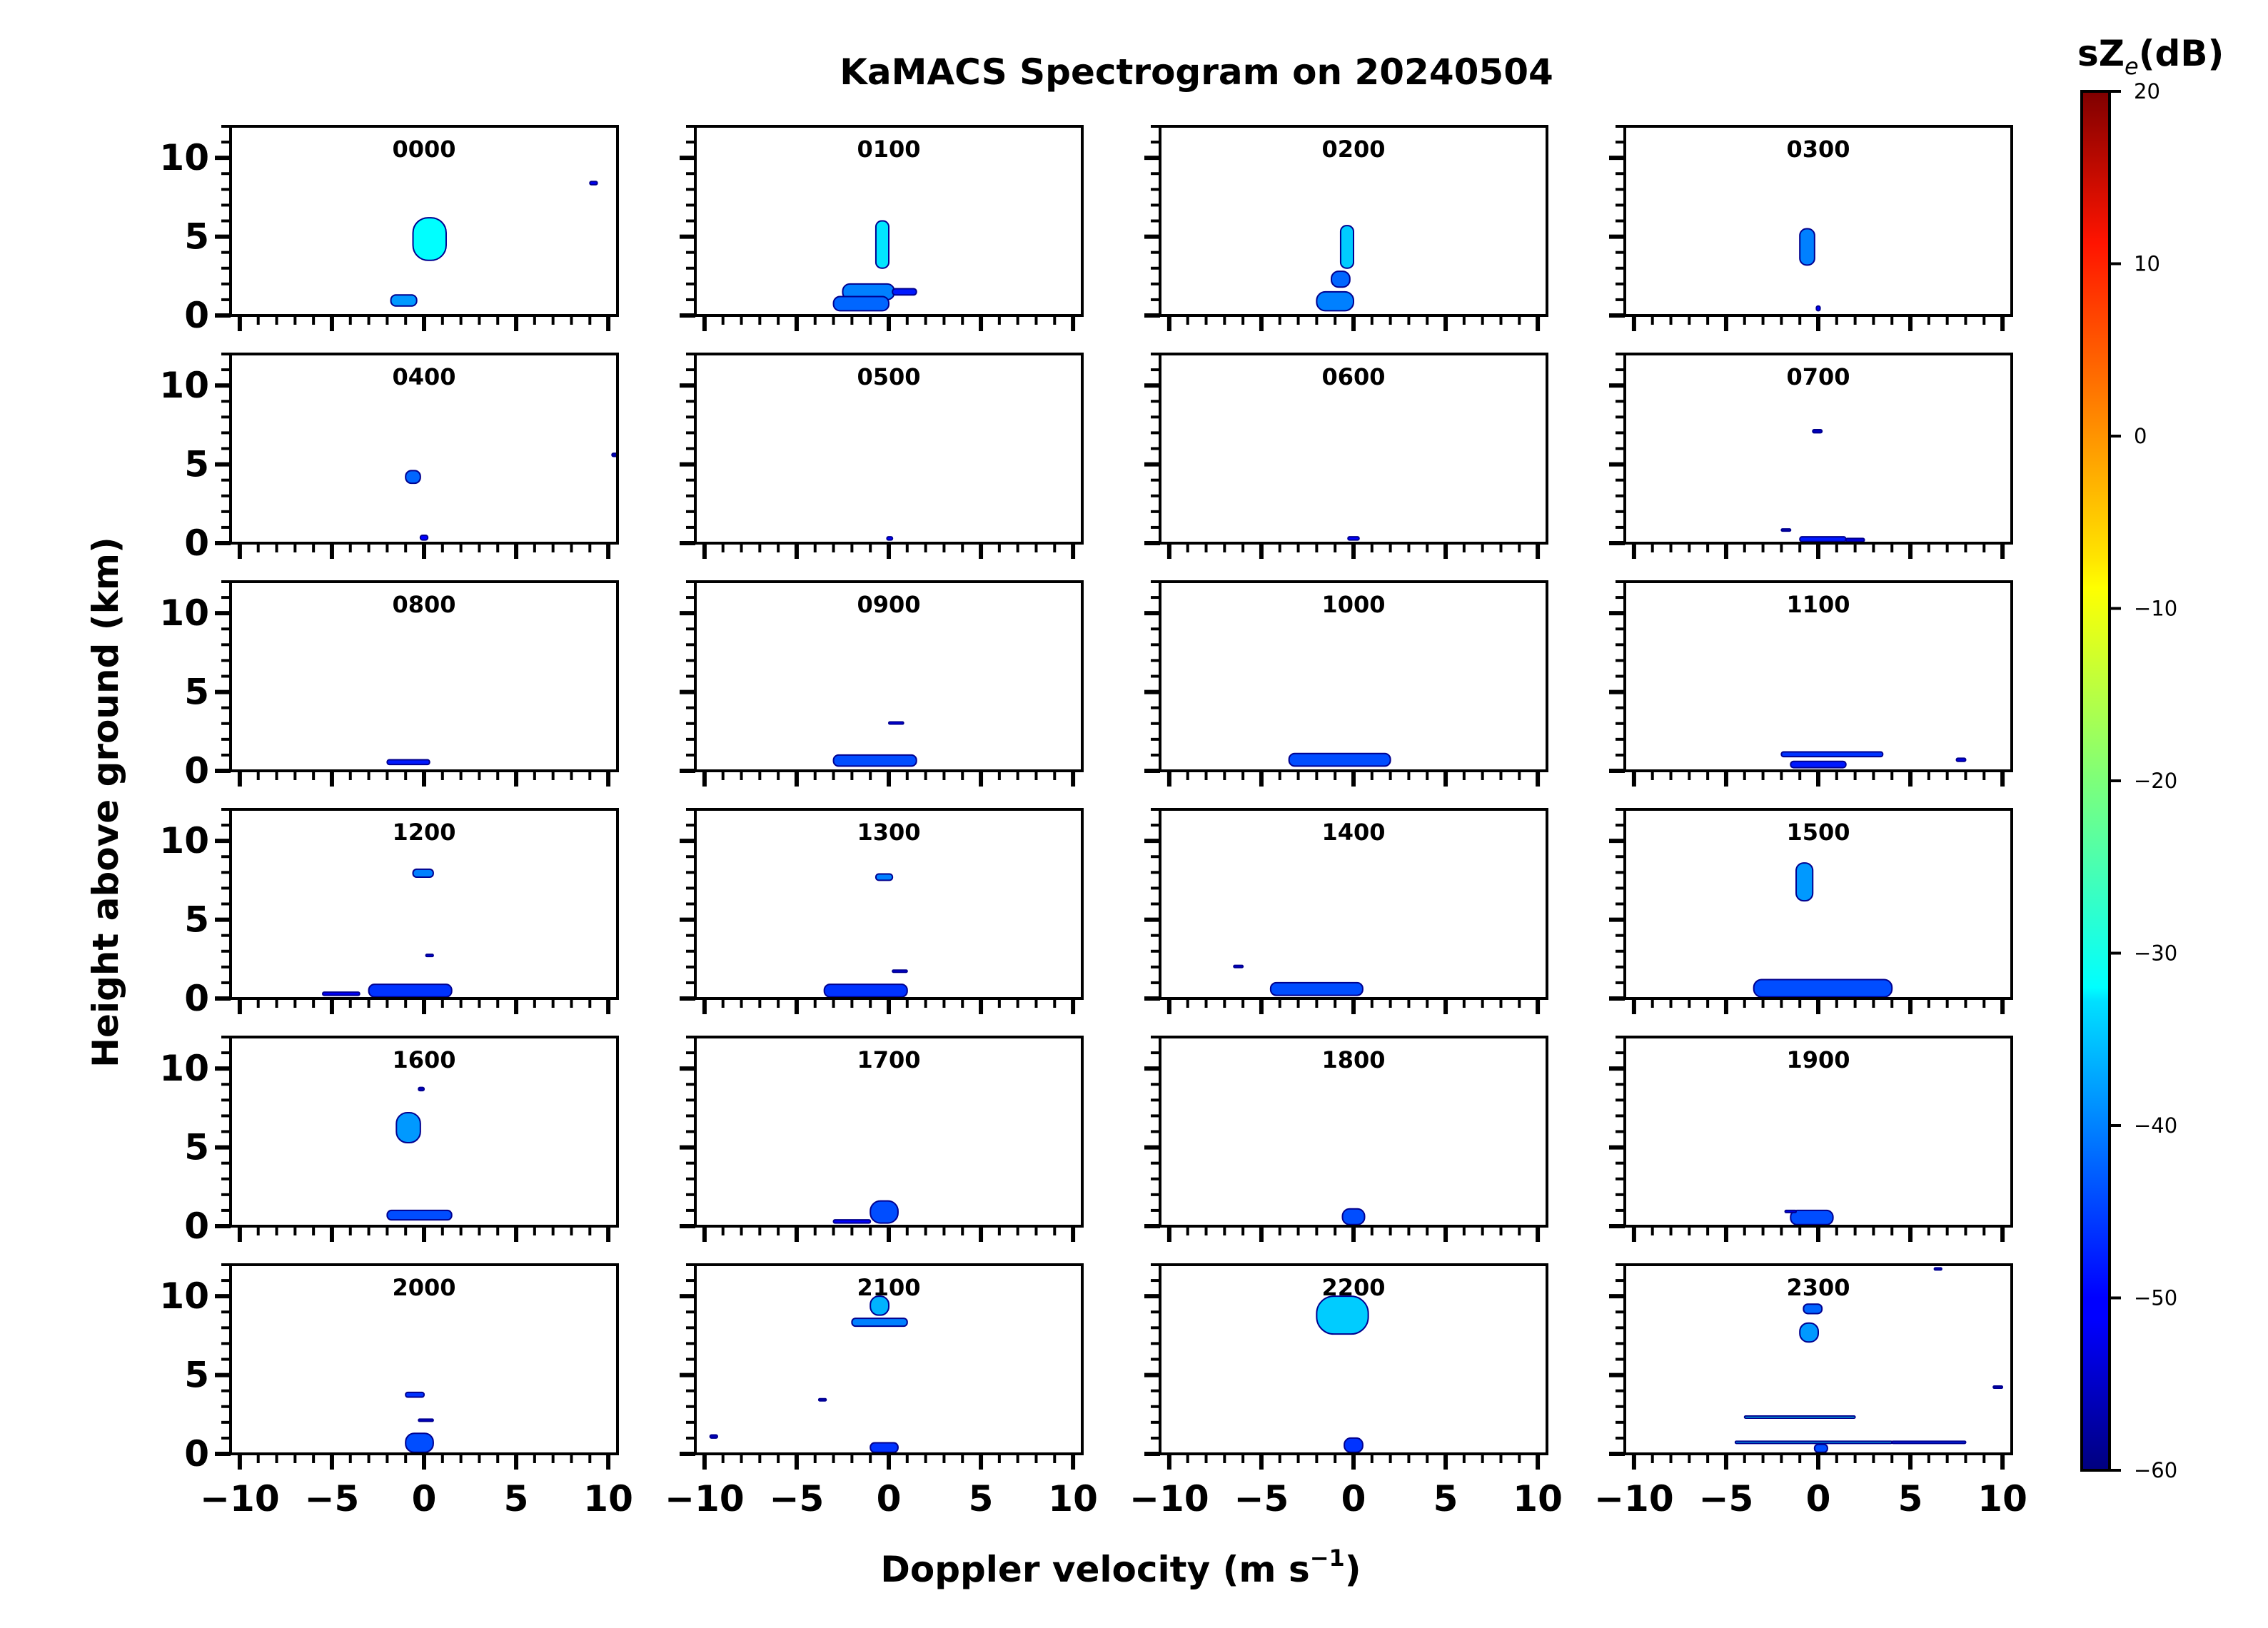 The width and height of the screenshot is (2268, 1628). I want to click on panel-1100: 1100, so click(1811, 683).